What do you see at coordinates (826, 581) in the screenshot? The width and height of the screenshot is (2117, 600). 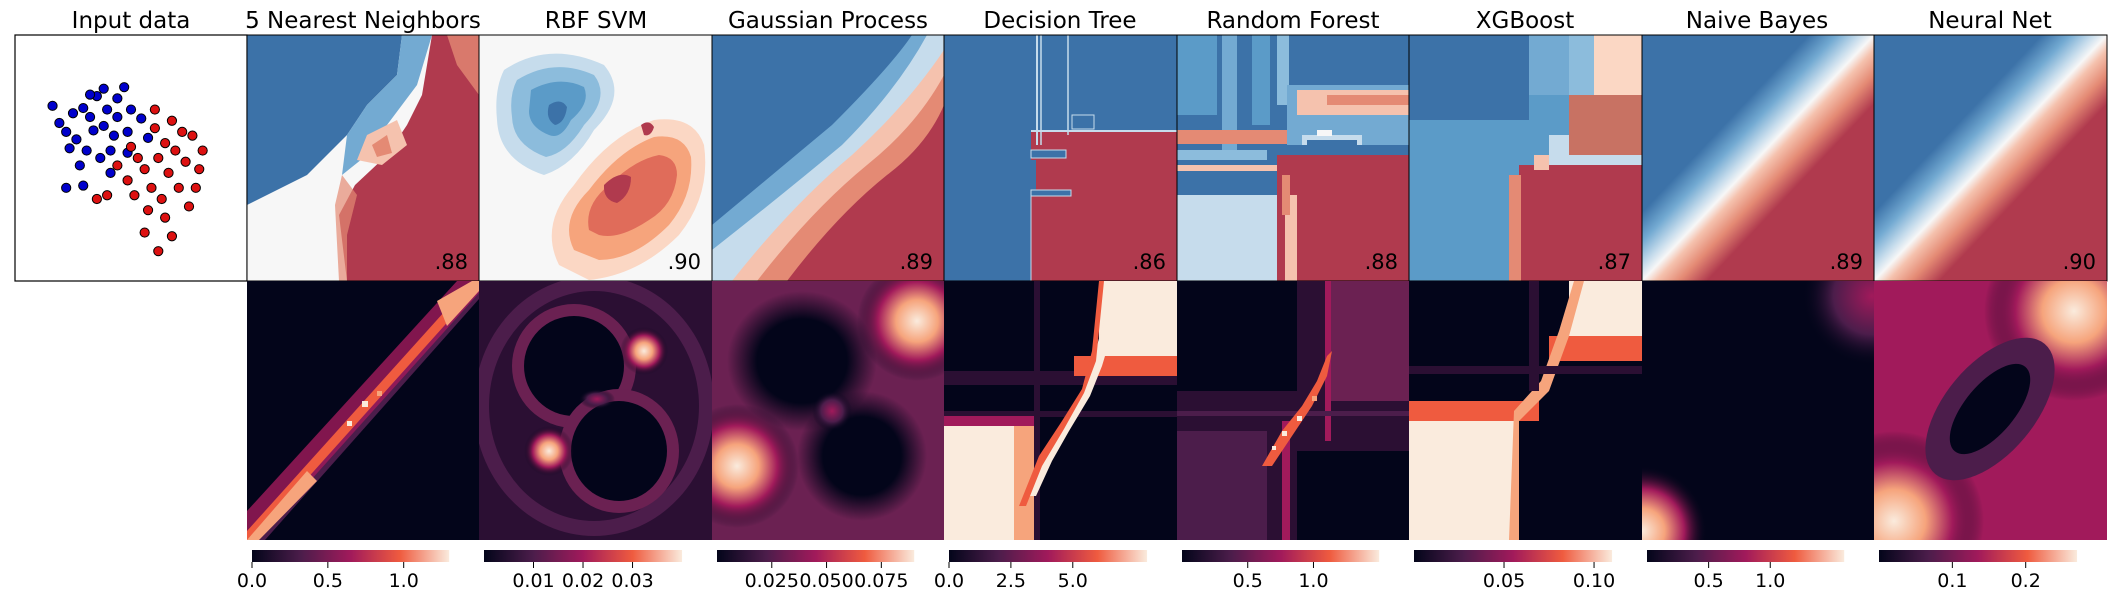 I see `colorbar-tick-label: 0.050` at bounding box center [826, 581].